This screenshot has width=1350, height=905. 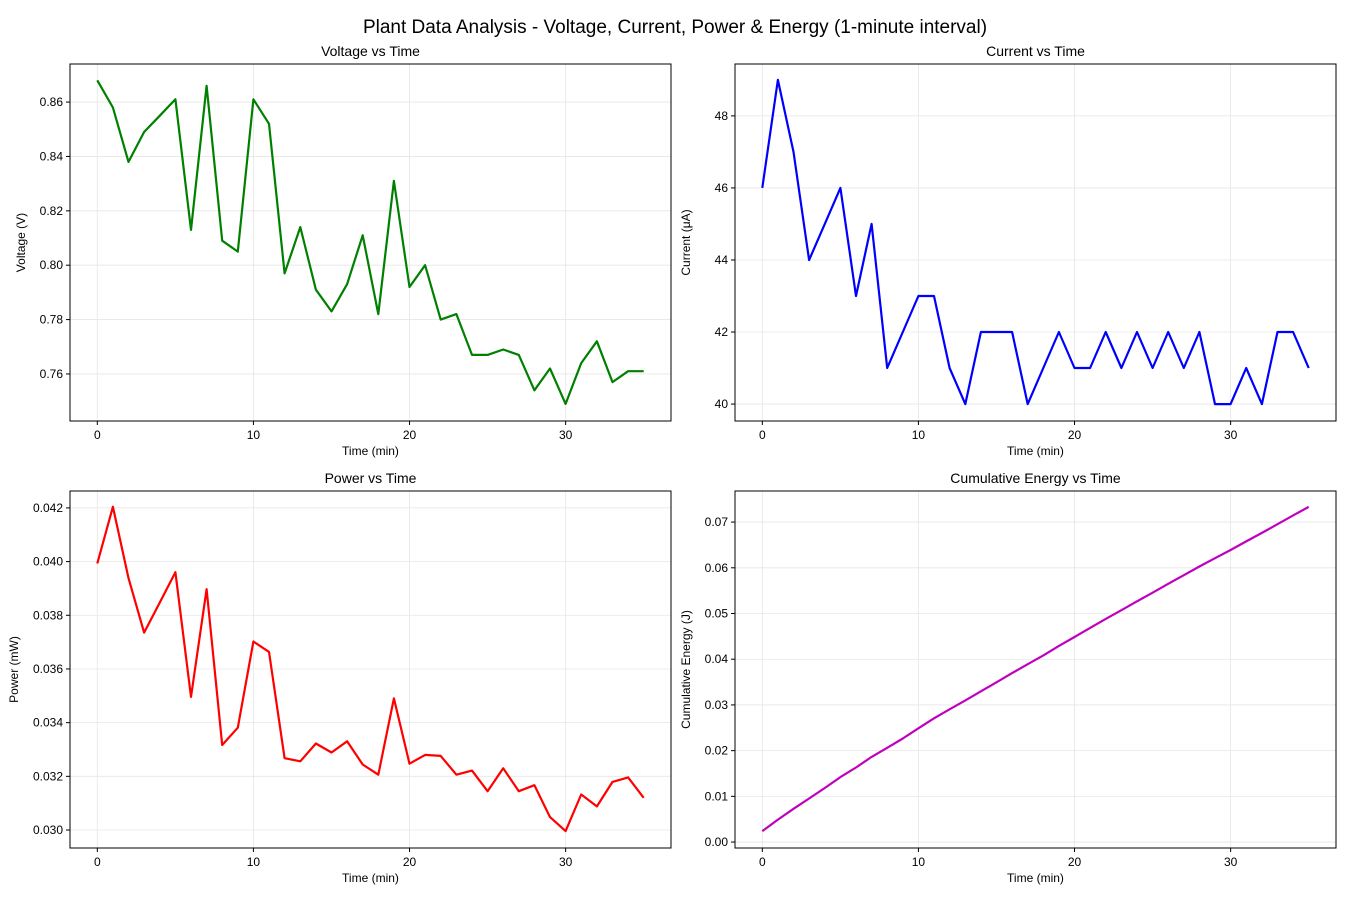 What do you see at coordinates (722, 116) in the screenshot?
I see `y-tick-label: 48` at bounding box center [722, 116].